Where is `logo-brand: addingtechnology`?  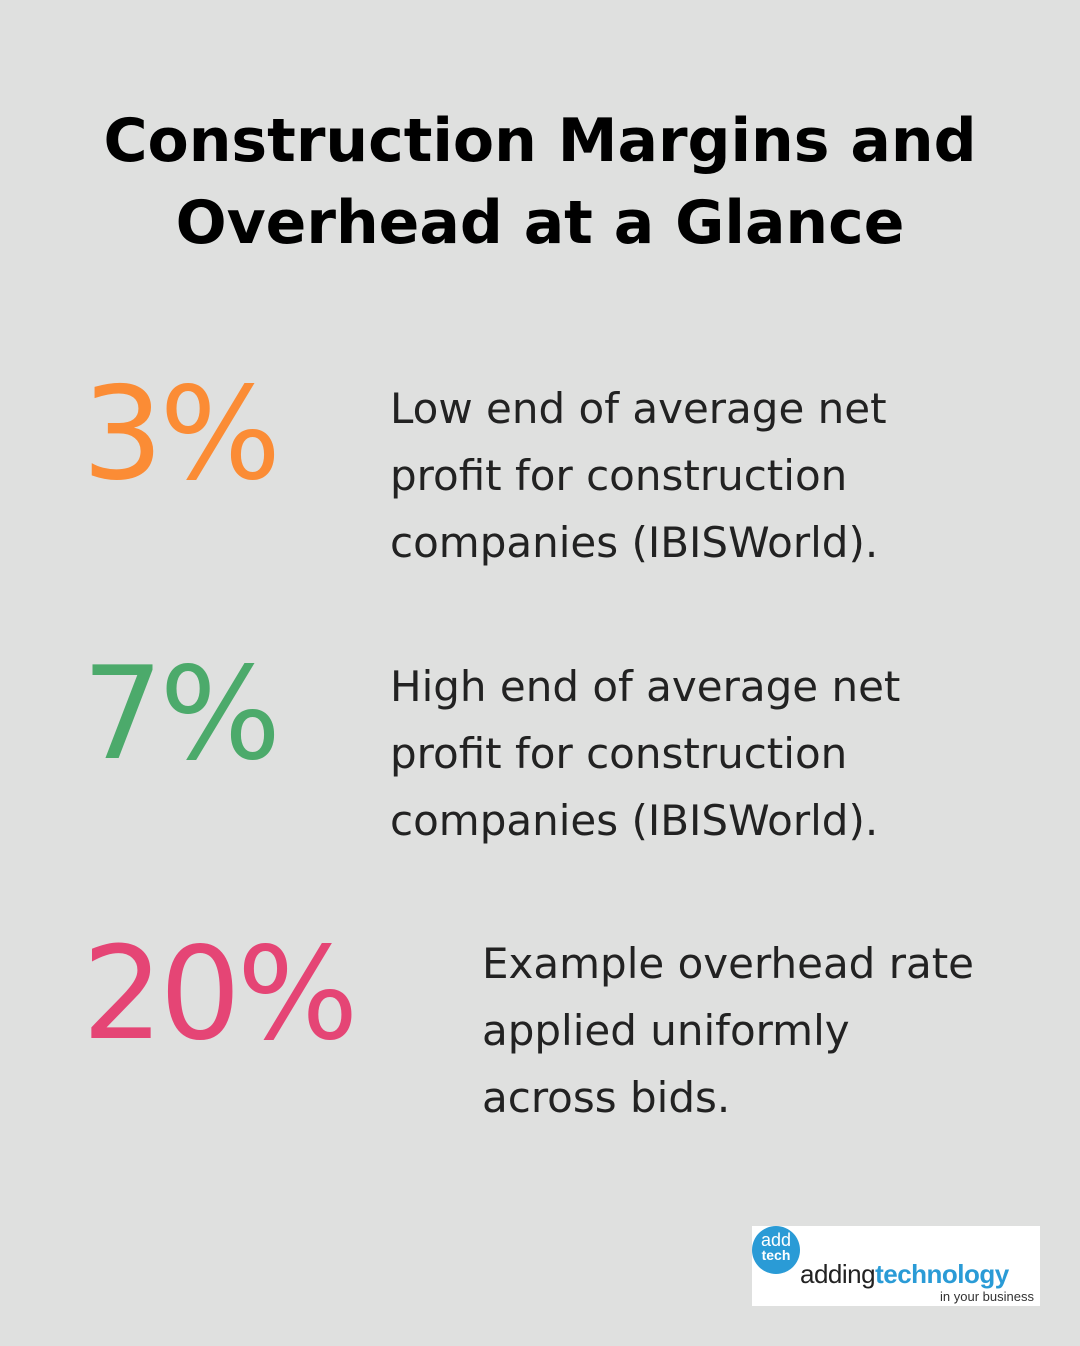 logo-brand: addingtechnology is located at coordinates (904, 1274).